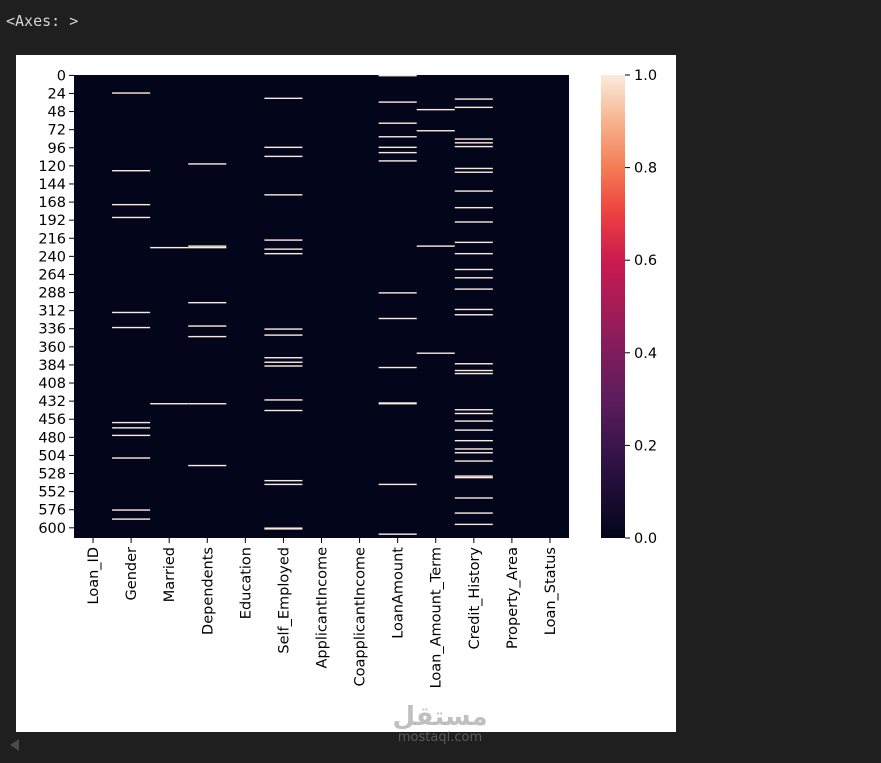 The height and width of the screenshot is (763, 881). What do you see at coordinates (52, 312) in the screenshot?
I see `y-tick-label: 312` at bounding box center [52, 312].